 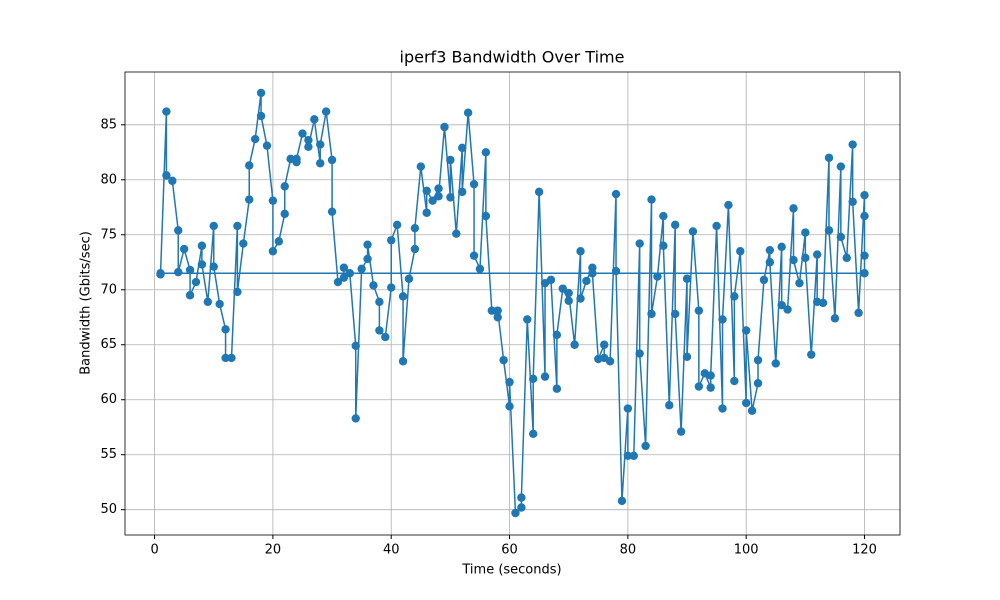 I want to click on y-tick-label: 50, so click(x=108, y=509).